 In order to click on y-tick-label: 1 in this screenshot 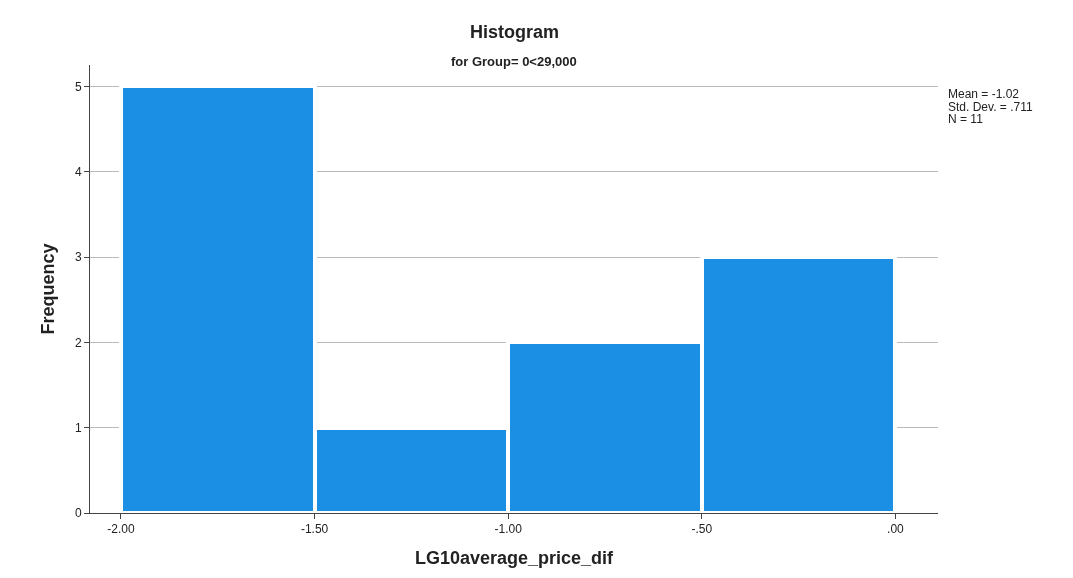, I will do `click(78, 427)`.